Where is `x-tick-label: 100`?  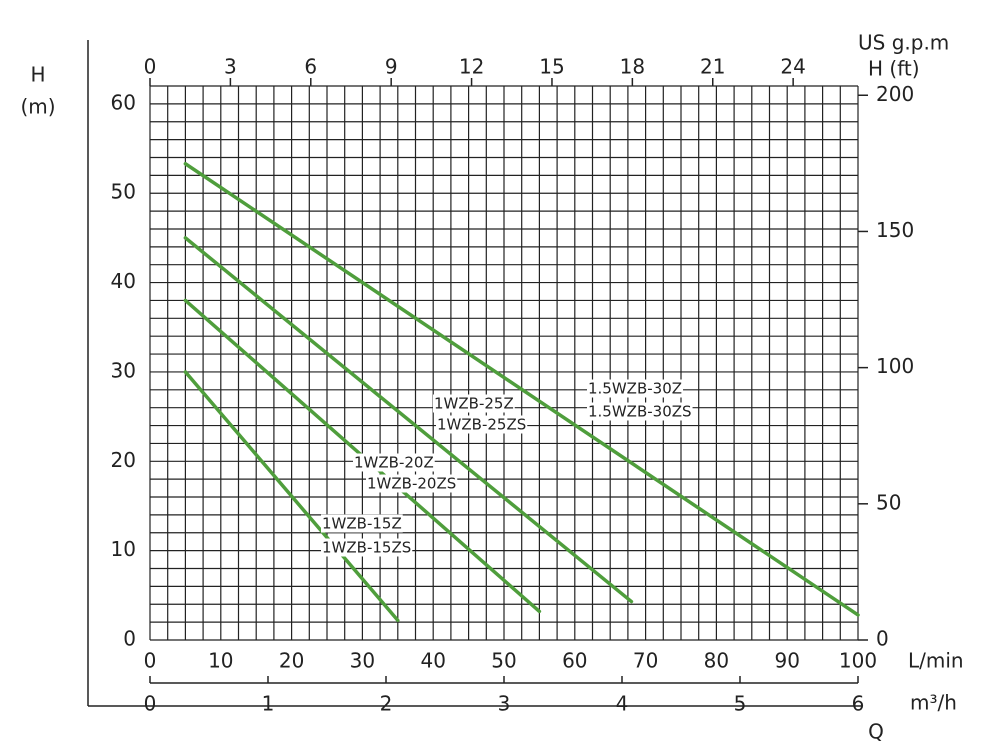 x-tick-label: 100 is located at coordinates (858, 661).